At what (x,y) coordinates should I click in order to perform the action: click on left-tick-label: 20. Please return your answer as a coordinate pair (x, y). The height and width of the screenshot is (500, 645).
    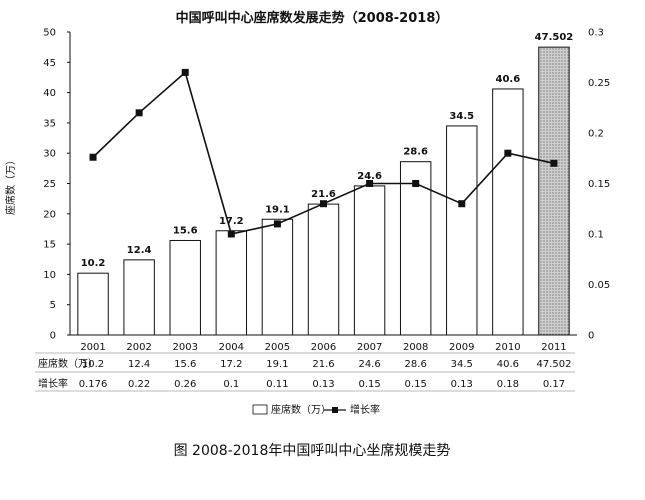
    Looking at the image, I should click on (49, 214).